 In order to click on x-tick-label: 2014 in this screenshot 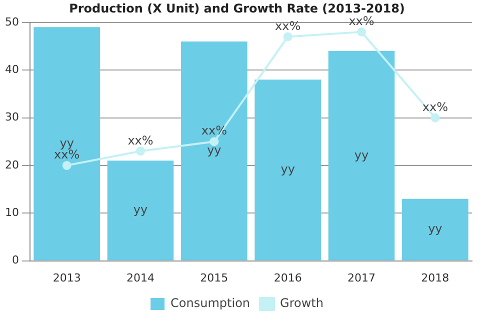, I will do `click(140, 277)`.